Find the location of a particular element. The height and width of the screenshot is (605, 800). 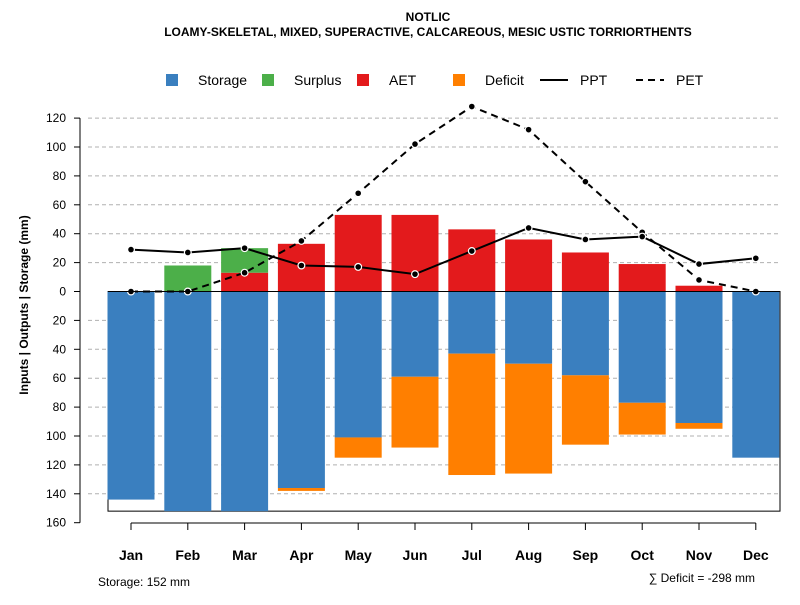

pet-line-point-jul is located at coordinates (471, 106).